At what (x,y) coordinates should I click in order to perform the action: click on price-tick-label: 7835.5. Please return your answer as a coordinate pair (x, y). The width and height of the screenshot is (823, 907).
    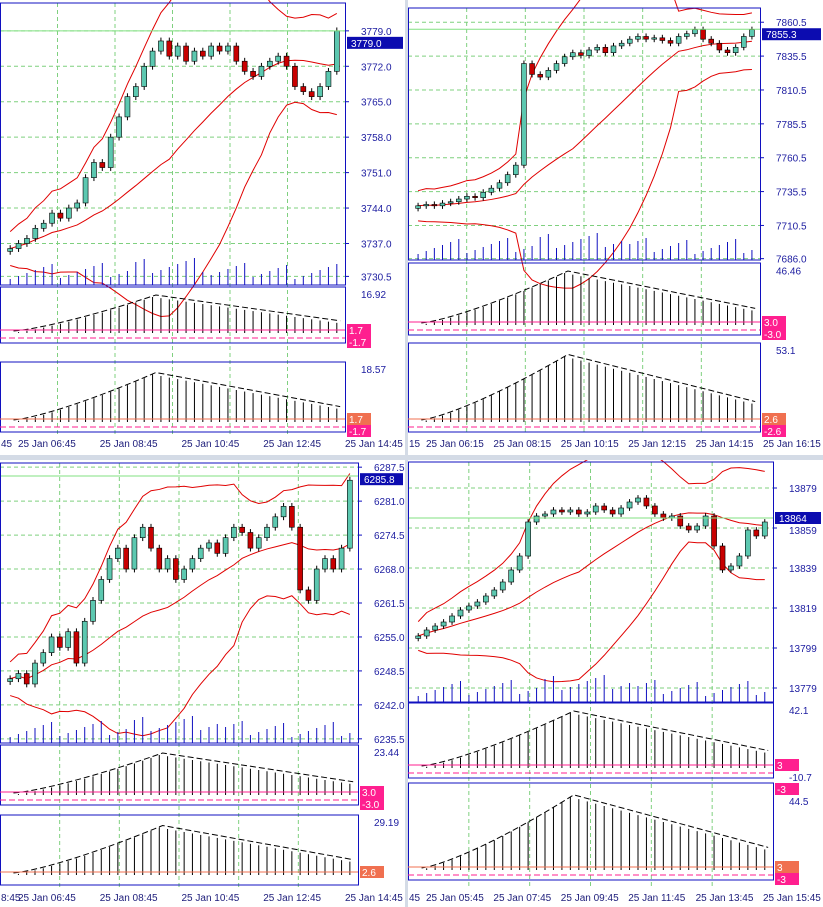
    Looking at the image, I should click on (791, 57).